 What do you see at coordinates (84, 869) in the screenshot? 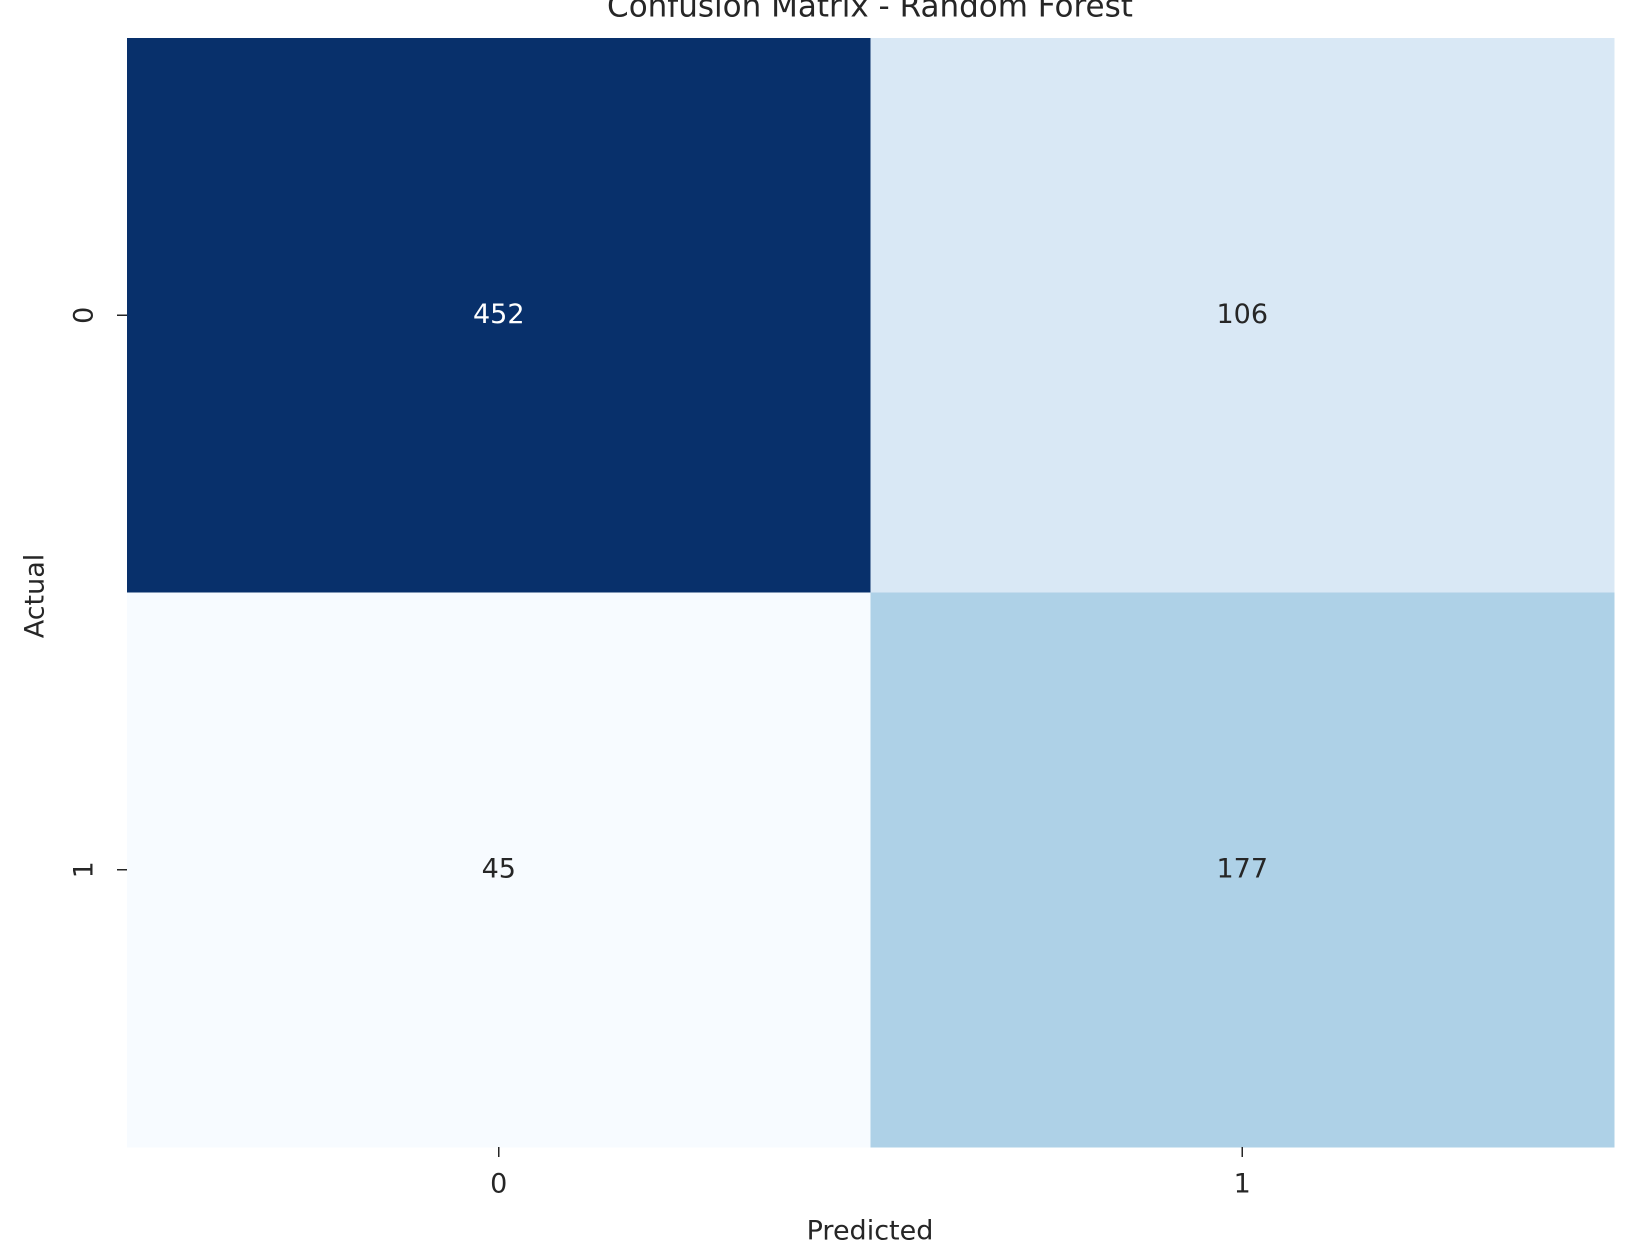
I see `y-tick-label: 1` at bounding box center [84, 869].